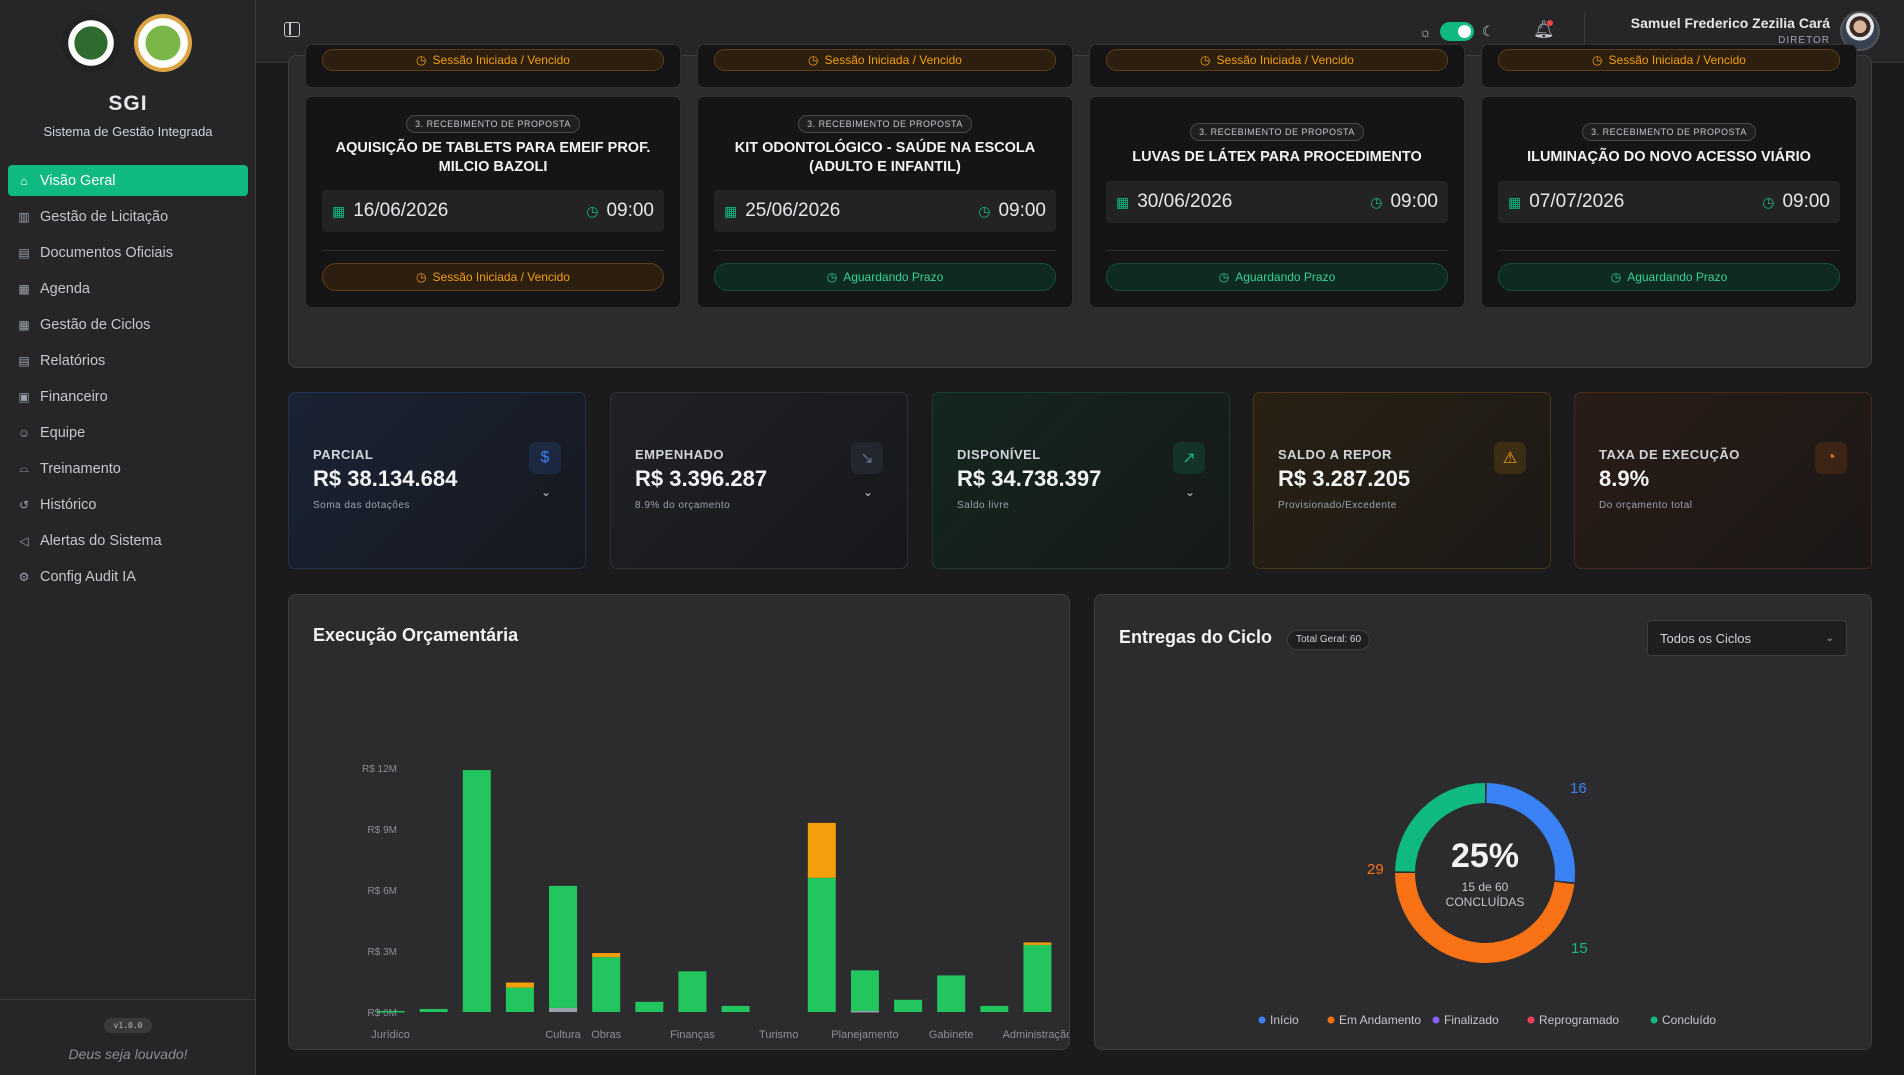  I want to click on status-text: Sessão Iniciada / Vencido, so click(893, 60).